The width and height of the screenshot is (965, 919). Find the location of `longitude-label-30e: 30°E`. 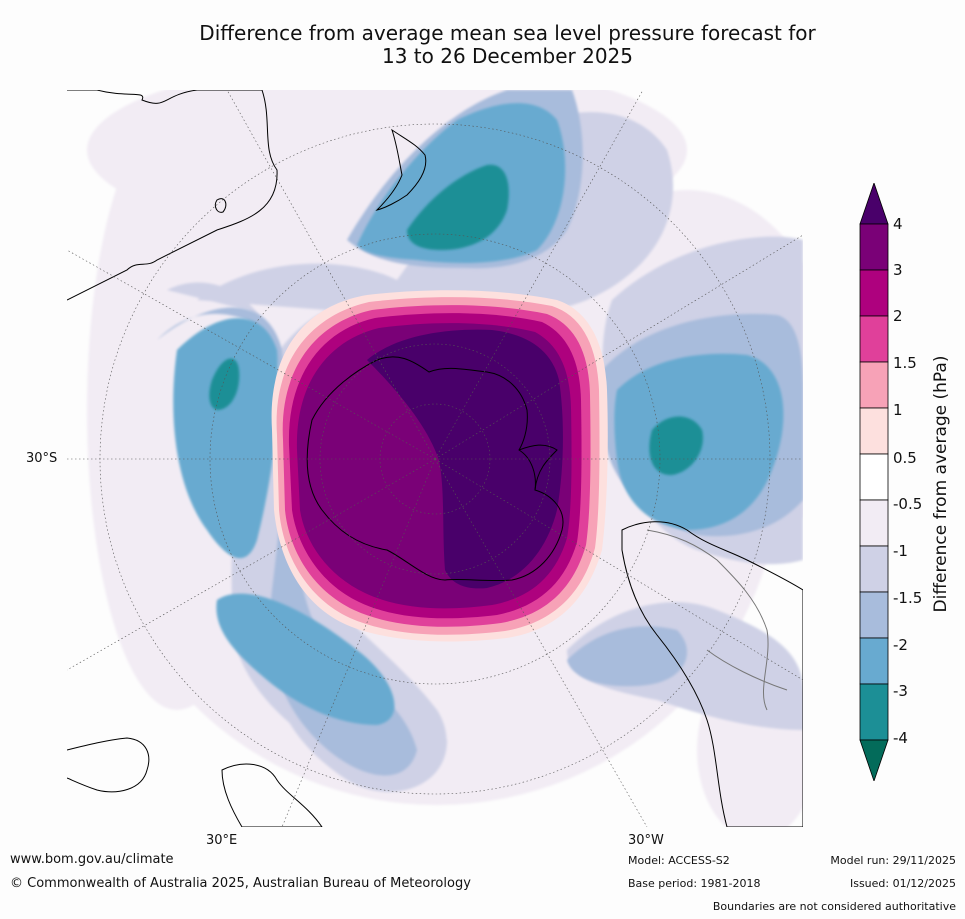

longitude-label-30e: 30°E is located at coordinates (222, 840).